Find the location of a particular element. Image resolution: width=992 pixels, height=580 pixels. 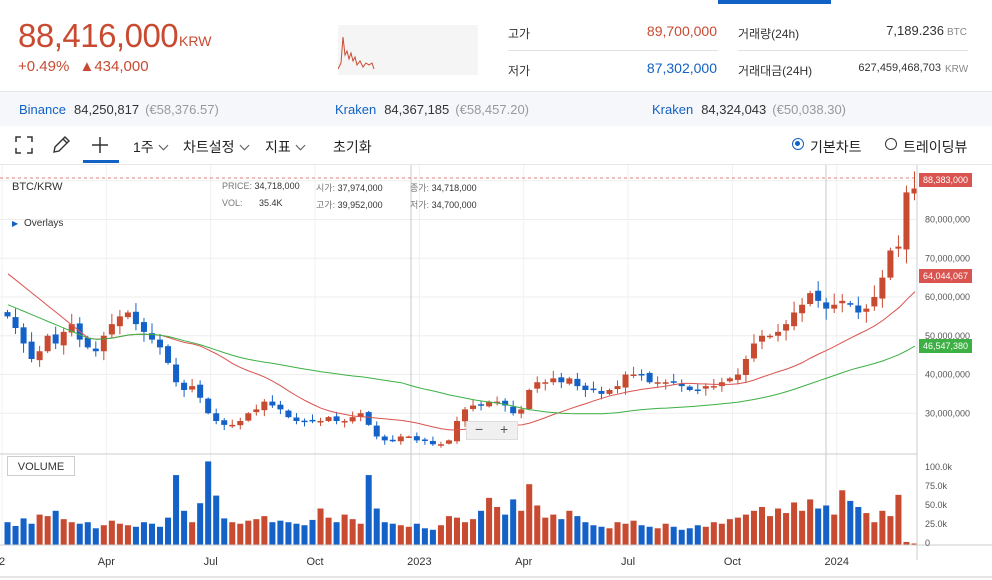

info-key: 시가: is located at coordinates (326, 188).